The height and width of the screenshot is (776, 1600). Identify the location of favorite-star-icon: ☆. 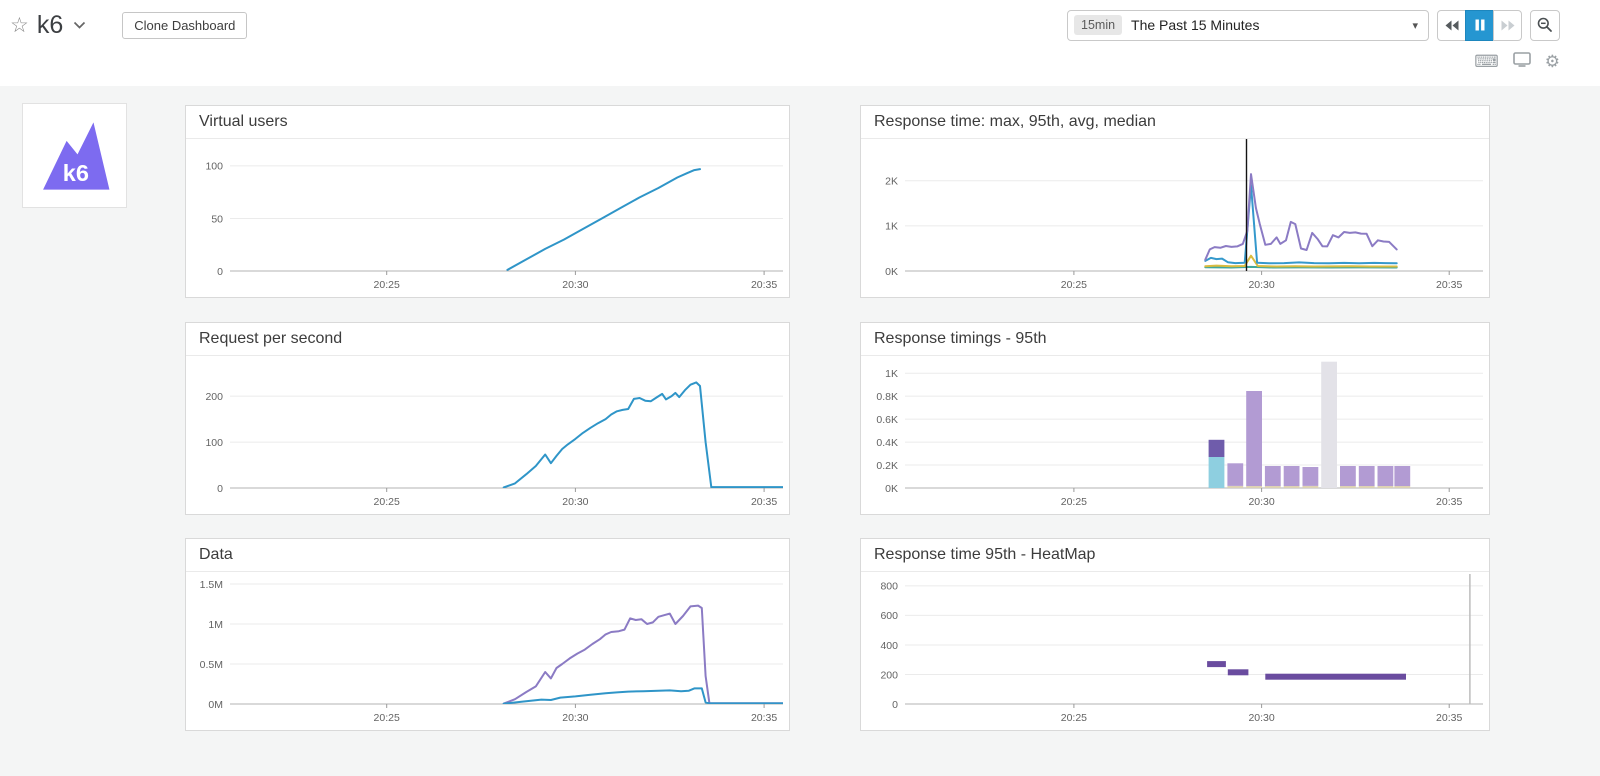
(19, 25).